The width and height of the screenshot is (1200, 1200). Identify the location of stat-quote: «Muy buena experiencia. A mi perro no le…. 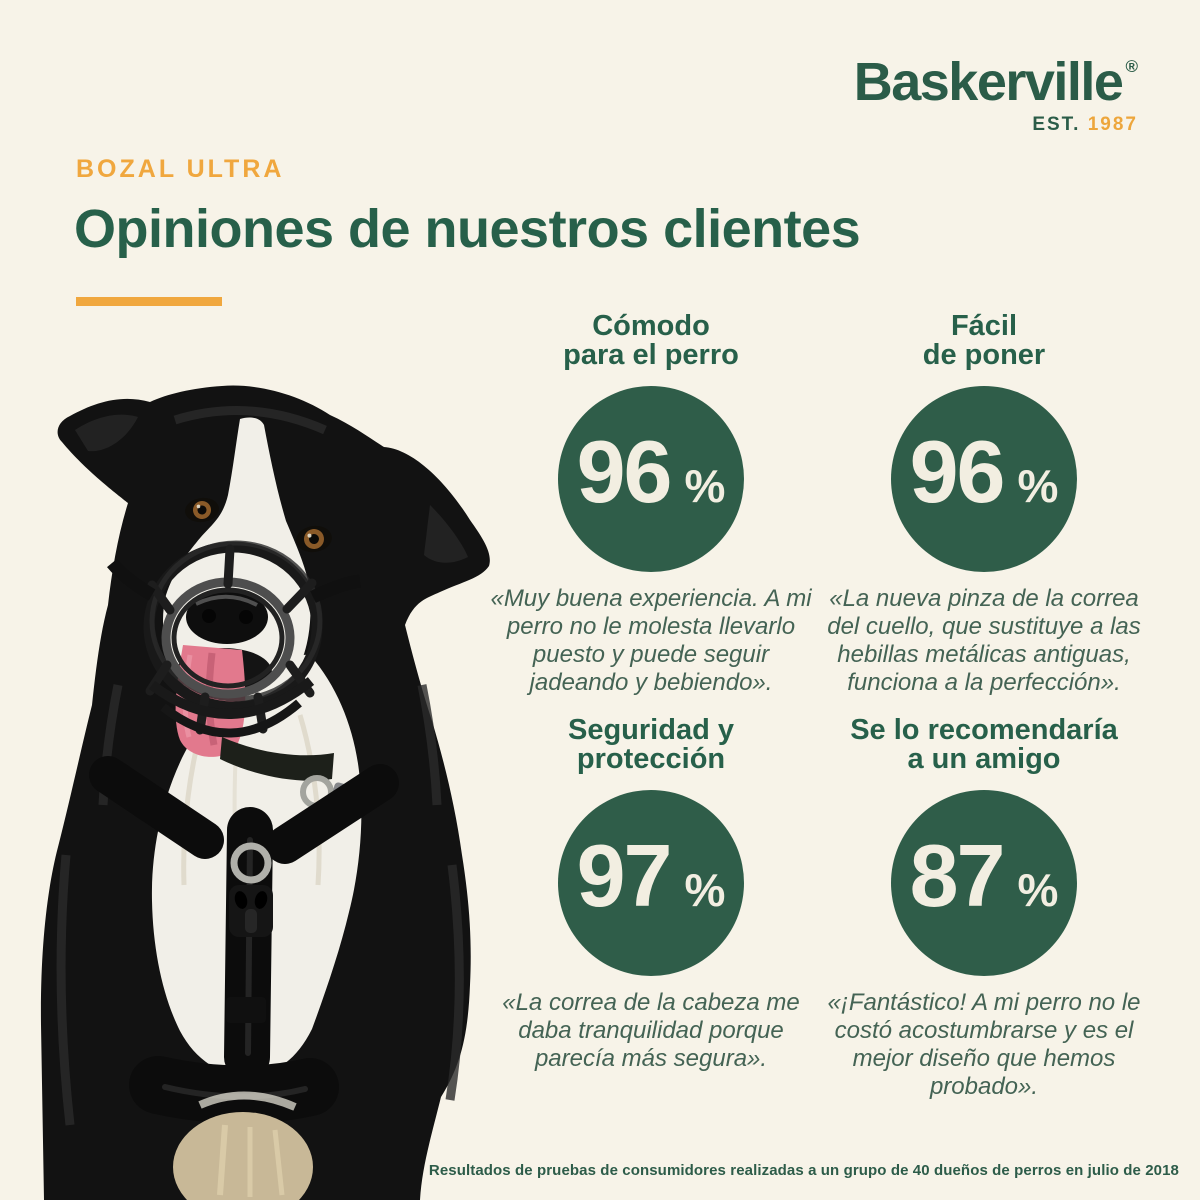
(651, 640).